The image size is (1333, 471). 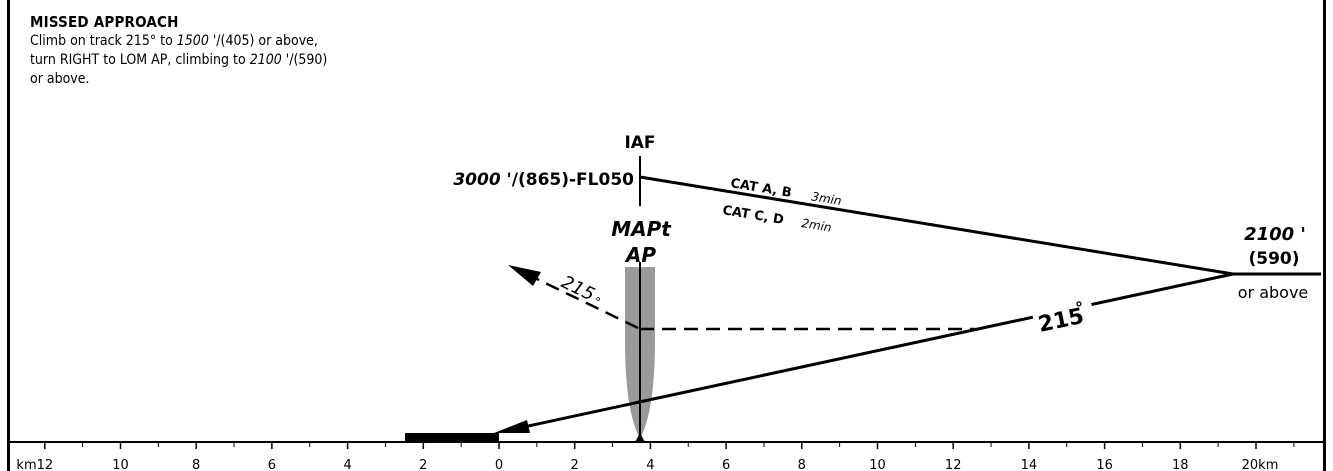 I want to click on mapt-label: MAPt, so click(x=641, y=229).